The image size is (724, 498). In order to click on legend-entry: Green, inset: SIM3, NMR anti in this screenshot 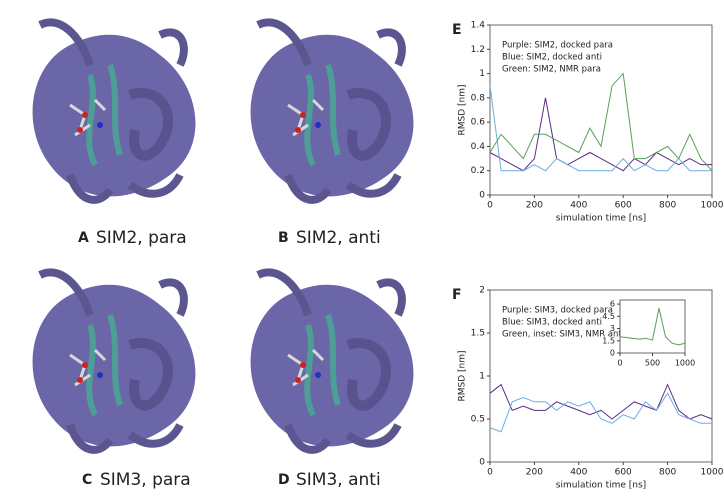, I will do `click(563, 335)`.